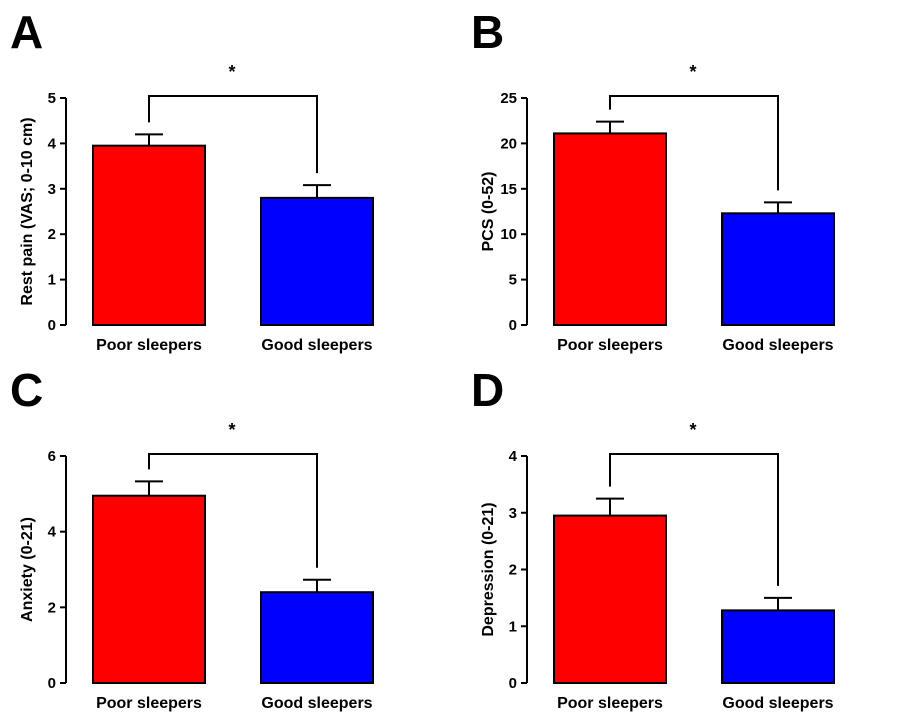  I want to click on y-axis-label: Anxiety (0-21), so click(27, 569).